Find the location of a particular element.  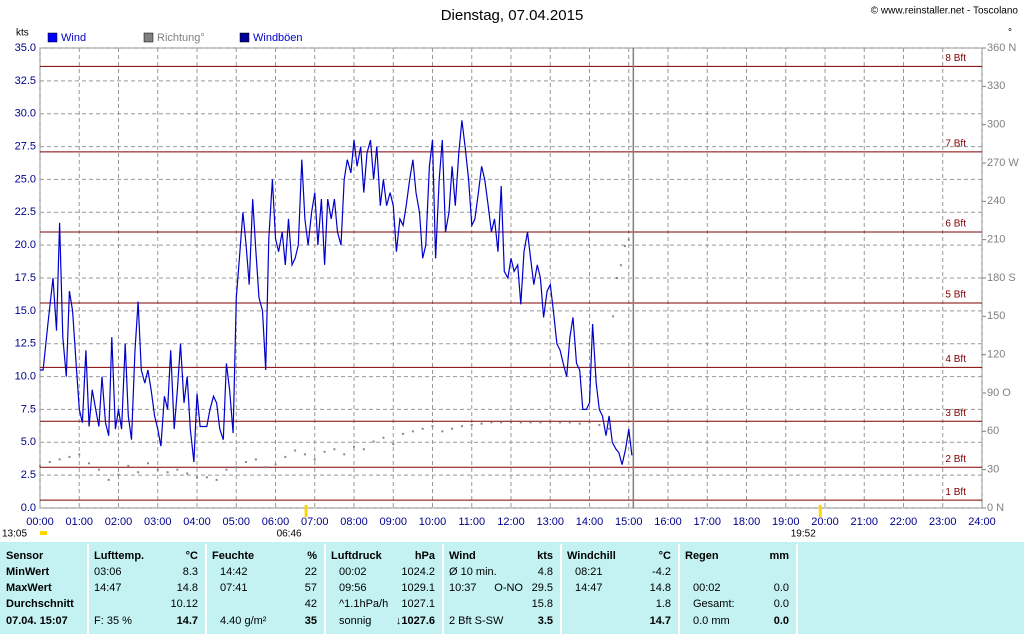

chart-title: Dienstag, 07.04.2015 is located at coordinates (512, 15).